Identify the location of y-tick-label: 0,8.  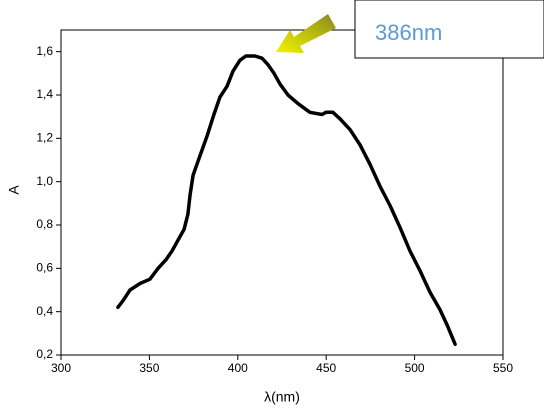
(44, 224).